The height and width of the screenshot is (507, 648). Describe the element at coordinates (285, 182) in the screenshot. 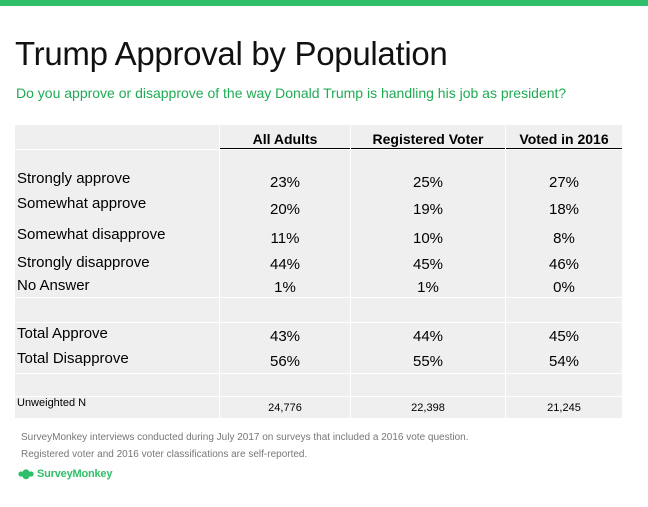

I see `table-cell: 23%` at that location.